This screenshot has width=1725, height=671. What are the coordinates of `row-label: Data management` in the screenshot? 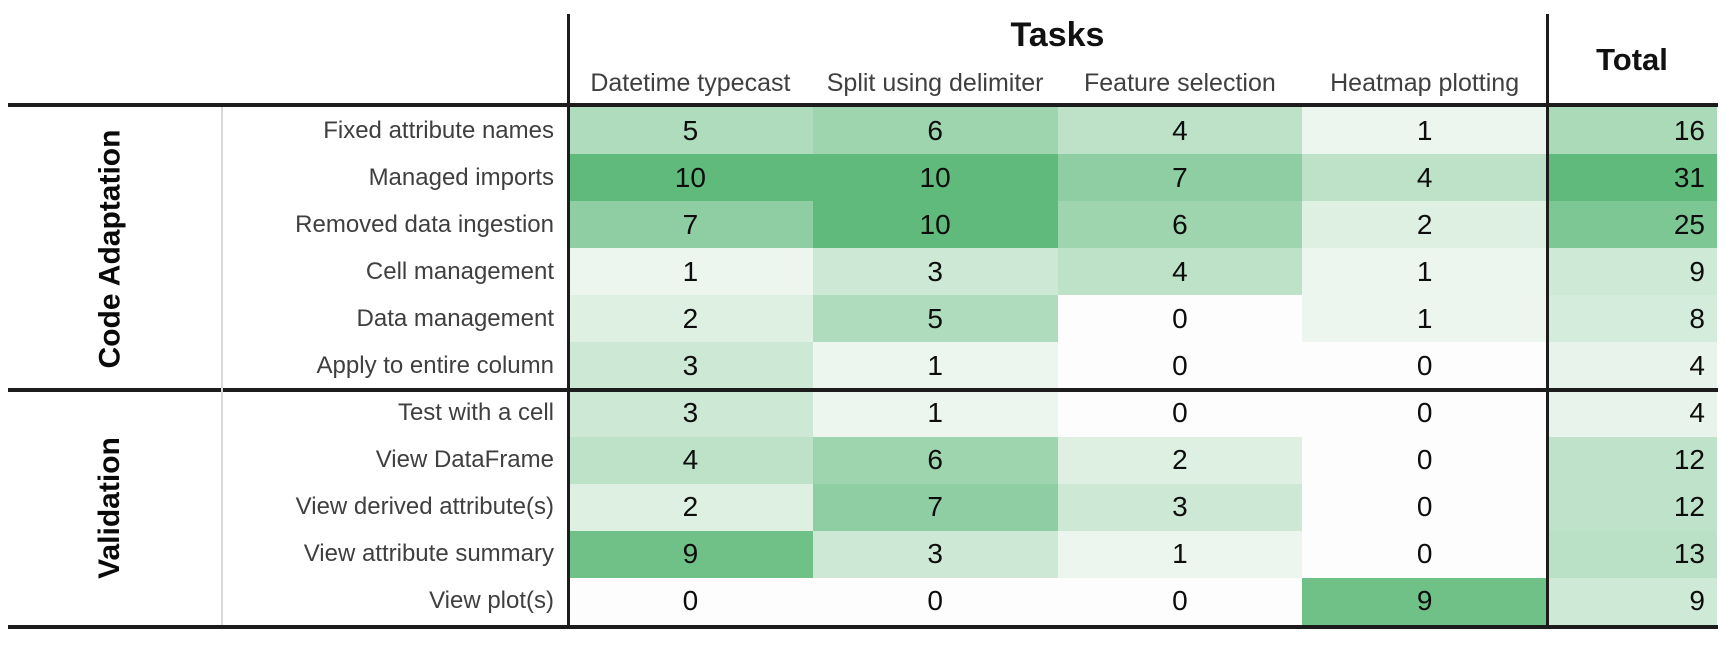 It's located at (455, 318).